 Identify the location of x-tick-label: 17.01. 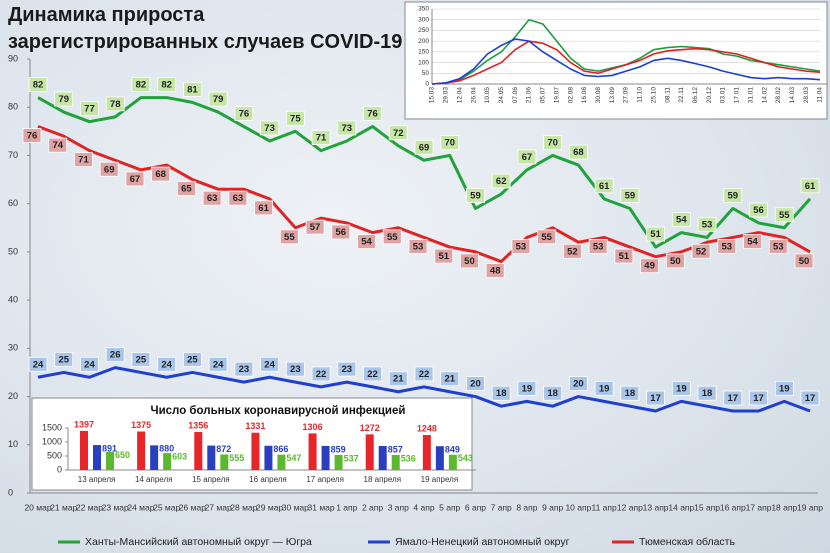
(737, 95).